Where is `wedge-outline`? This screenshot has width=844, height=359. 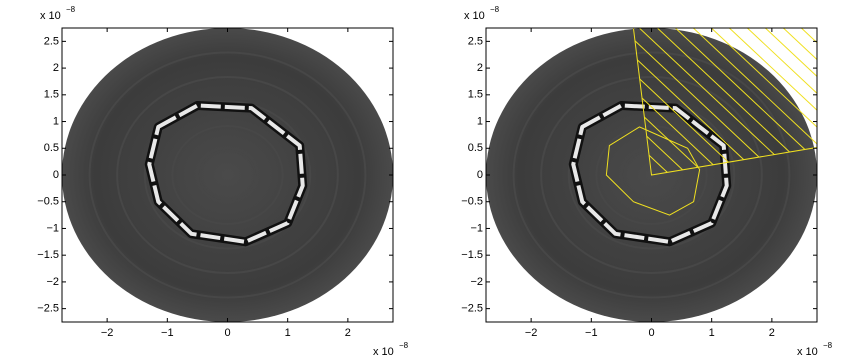
wedge-outline is located at coordinates (724, 102).